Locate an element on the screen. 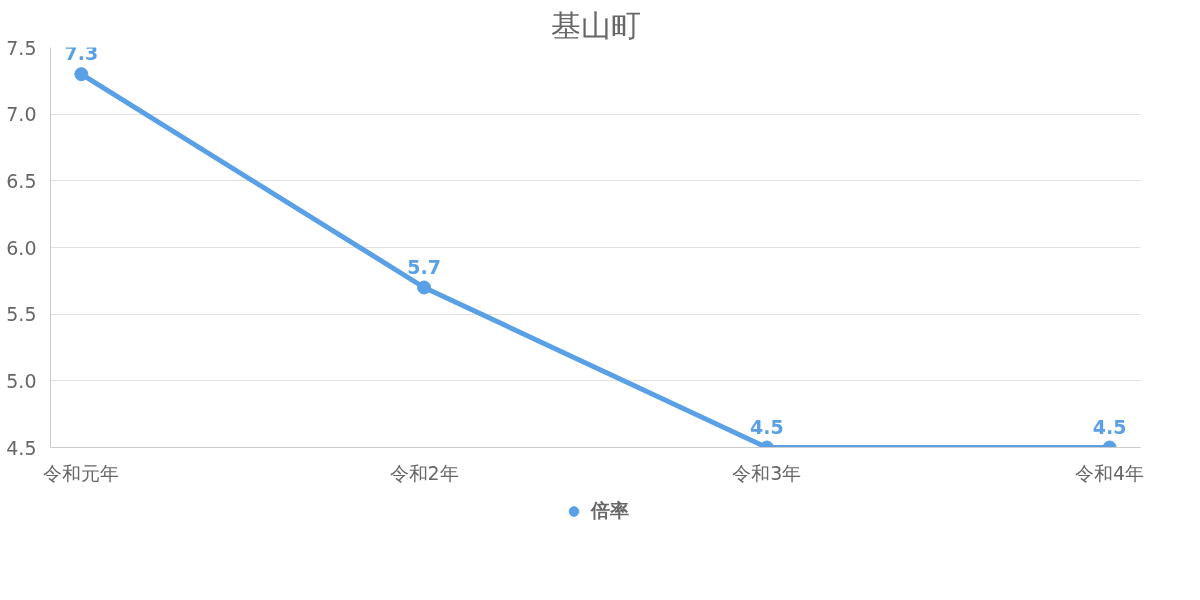 This screenshot has width=1200, height=600. legend-label: 倍率 is located at coordinates (609, 510).